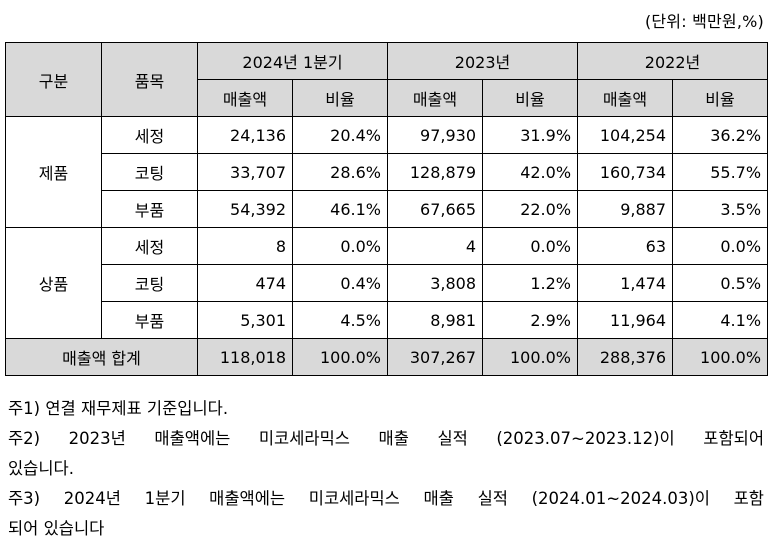  I want to click on header-period-2023: 2023년, so click(482, 61).